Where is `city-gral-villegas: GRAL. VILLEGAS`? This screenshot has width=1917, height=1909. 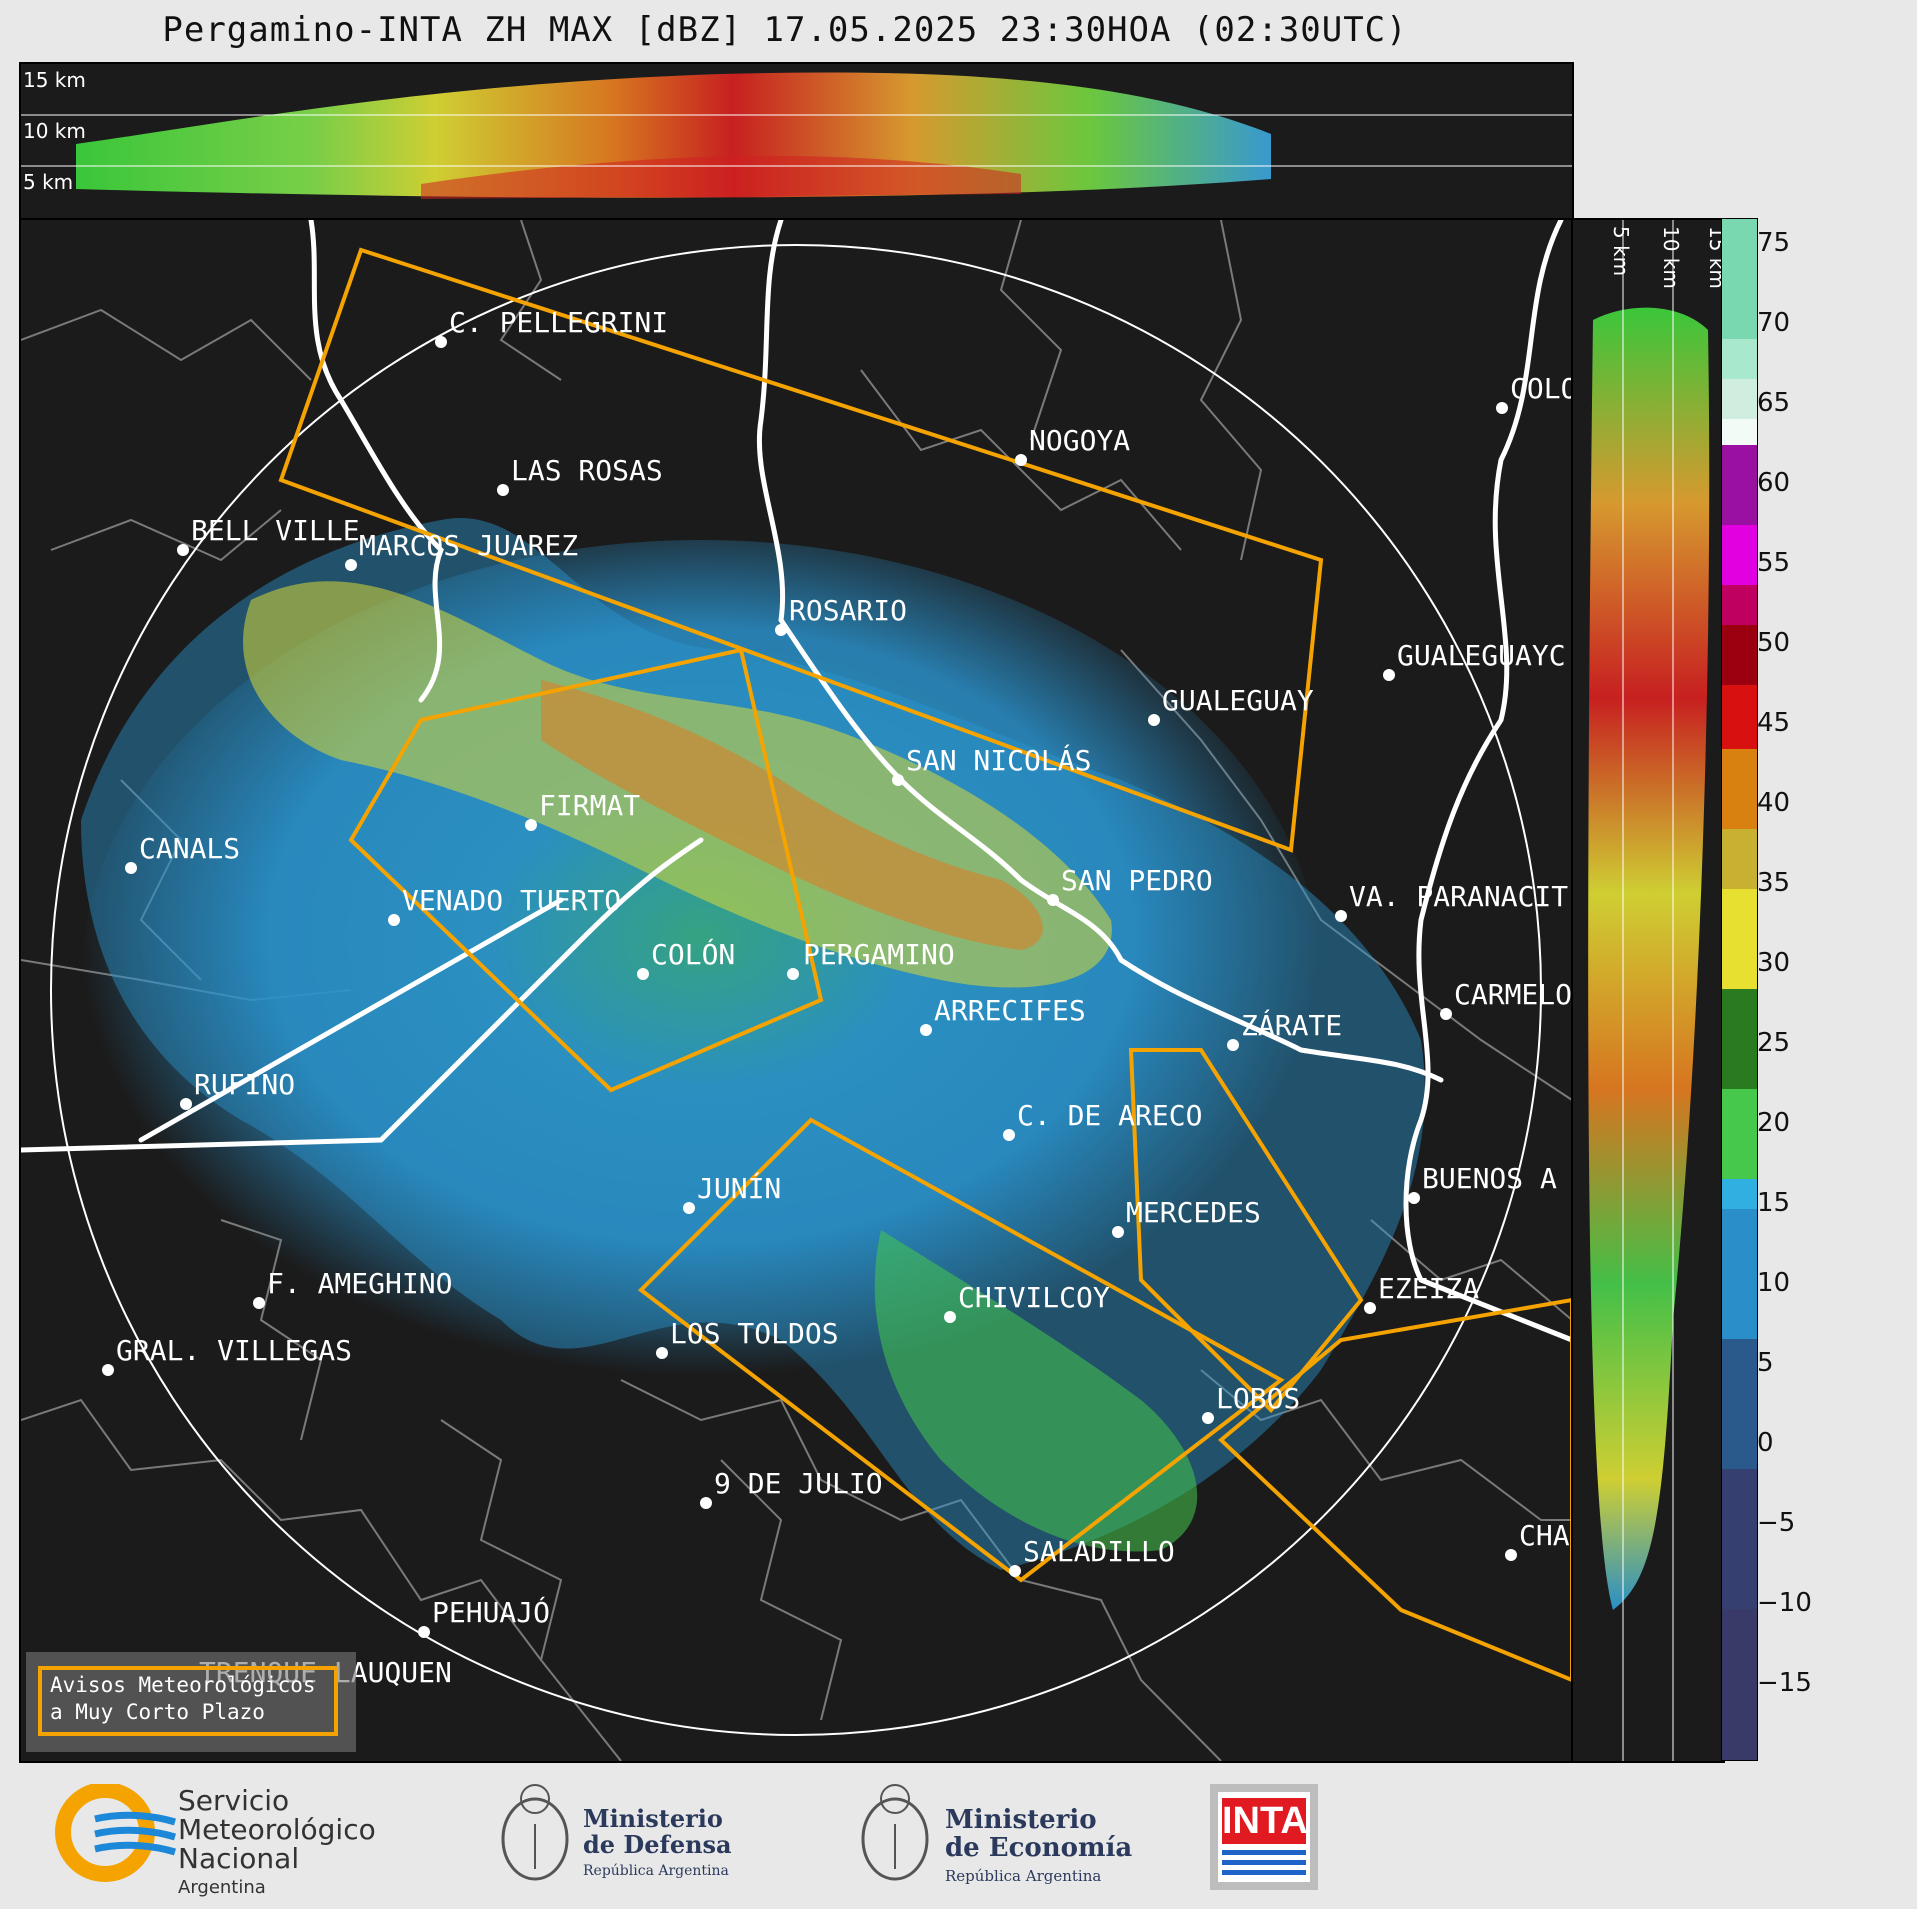 city-gral-villegas: GRAL. VILLEGAS is located at coordinates (227, 1355).